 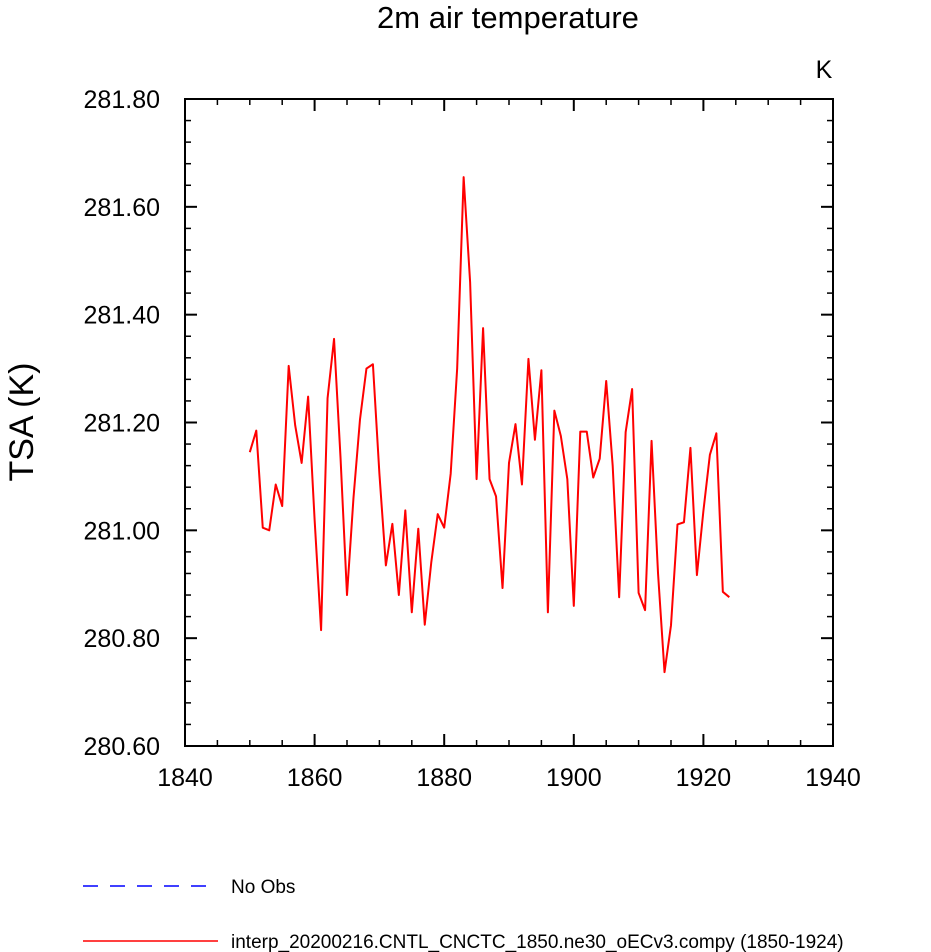 What do you see at coordinates (508, 17) in the screenshot?
I see `chart-title: 2m air temperature` at bounding box center [508, 17].